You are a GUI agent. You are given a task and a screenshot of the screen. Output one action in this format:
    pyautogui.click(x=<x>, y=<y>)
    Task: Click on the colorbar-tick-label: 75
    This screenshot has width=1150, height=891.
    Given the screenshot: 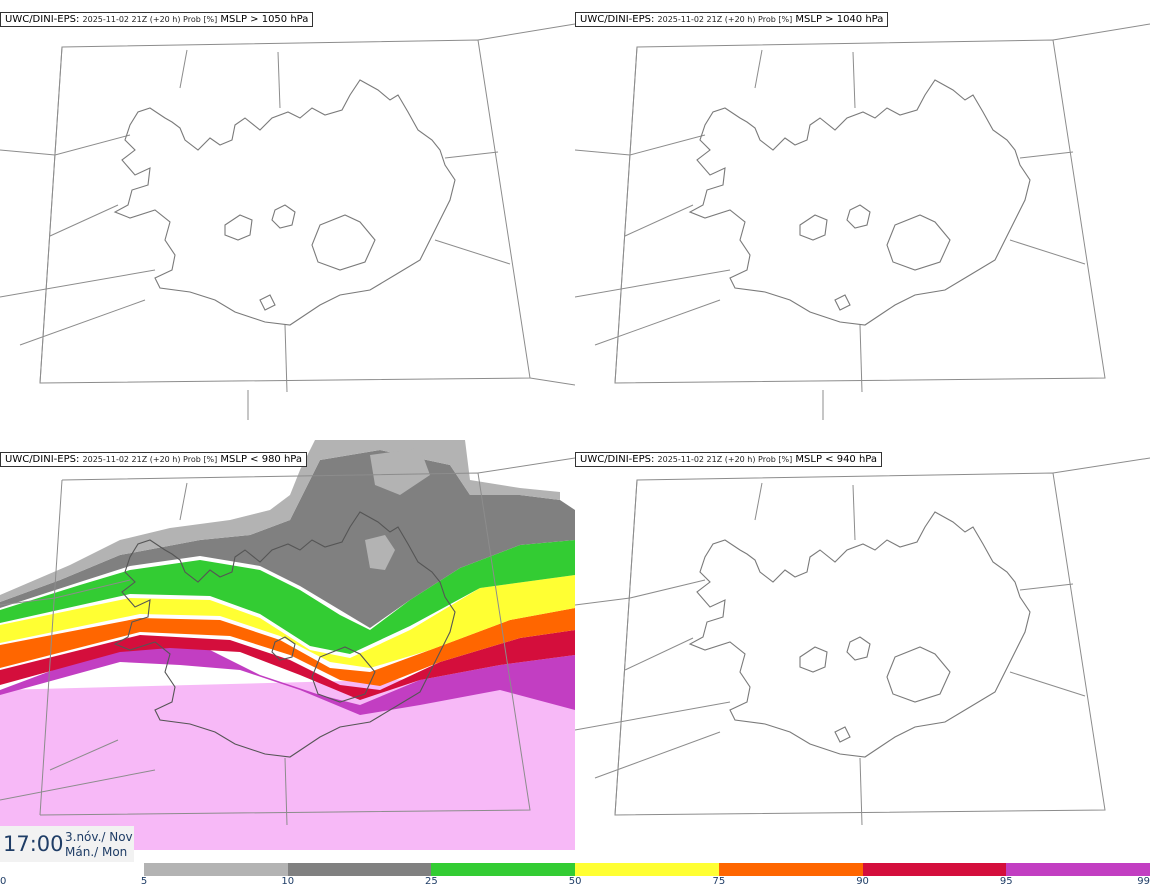 What is the action you would take?
    pyautogui.click(x=719, y=881)
    